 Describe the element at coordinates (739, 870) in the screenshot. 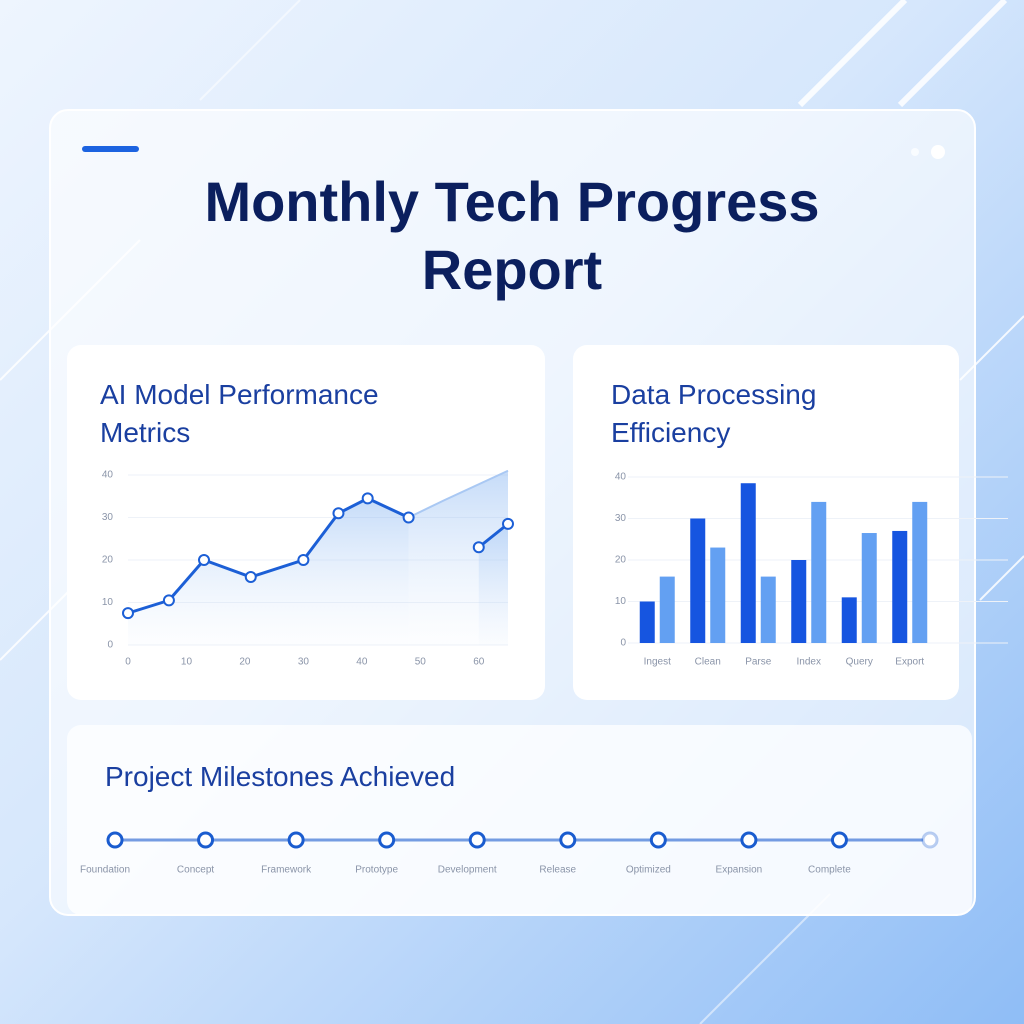

I see `milestone-label: Expansion` at that location.